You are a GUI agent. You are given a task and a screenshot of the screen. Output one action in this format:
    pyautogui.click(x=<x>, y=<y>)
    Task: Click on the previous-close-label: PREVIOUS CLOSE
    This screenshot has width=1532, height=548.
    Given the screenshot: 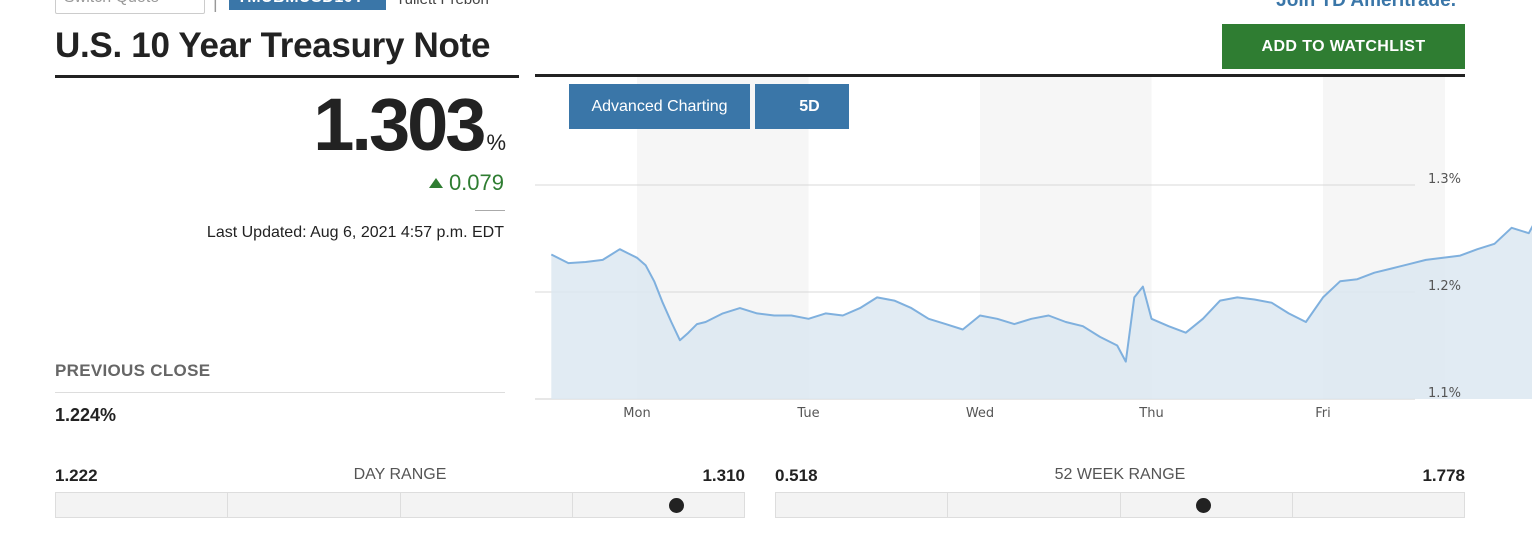 What is the action you would take?
    pyautogui.click(x=133, y=370)
    